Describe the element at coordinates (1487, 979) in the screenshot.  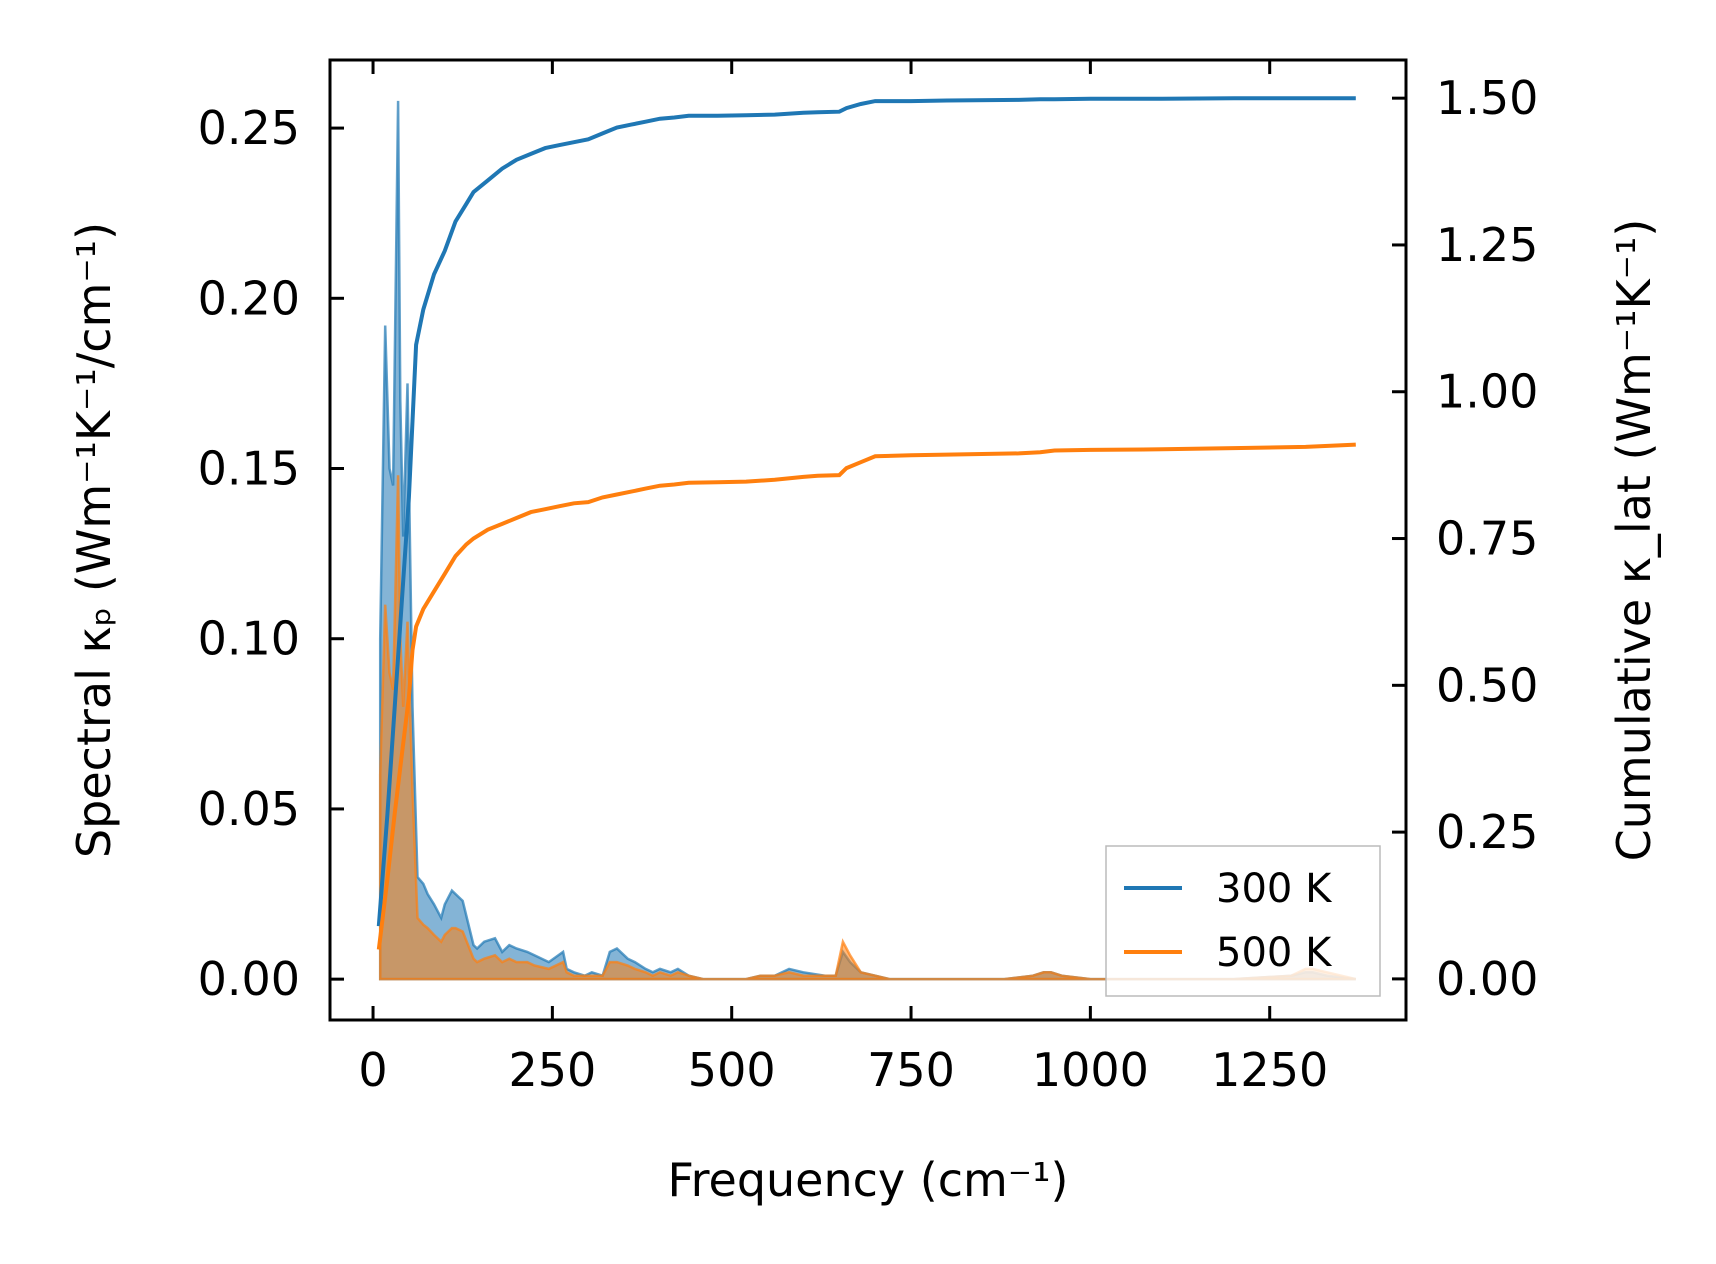
I see `y-tick-label-right: 0.00` at that location.